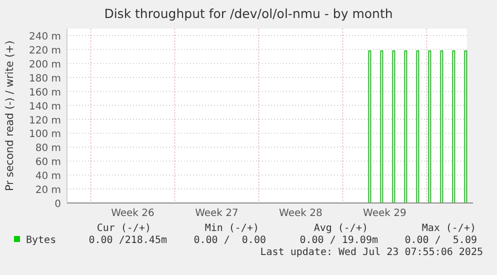 The width and height of the screenshot is (497, 275). I want to click on x-tick-label: Week 27, so click(216, 213).